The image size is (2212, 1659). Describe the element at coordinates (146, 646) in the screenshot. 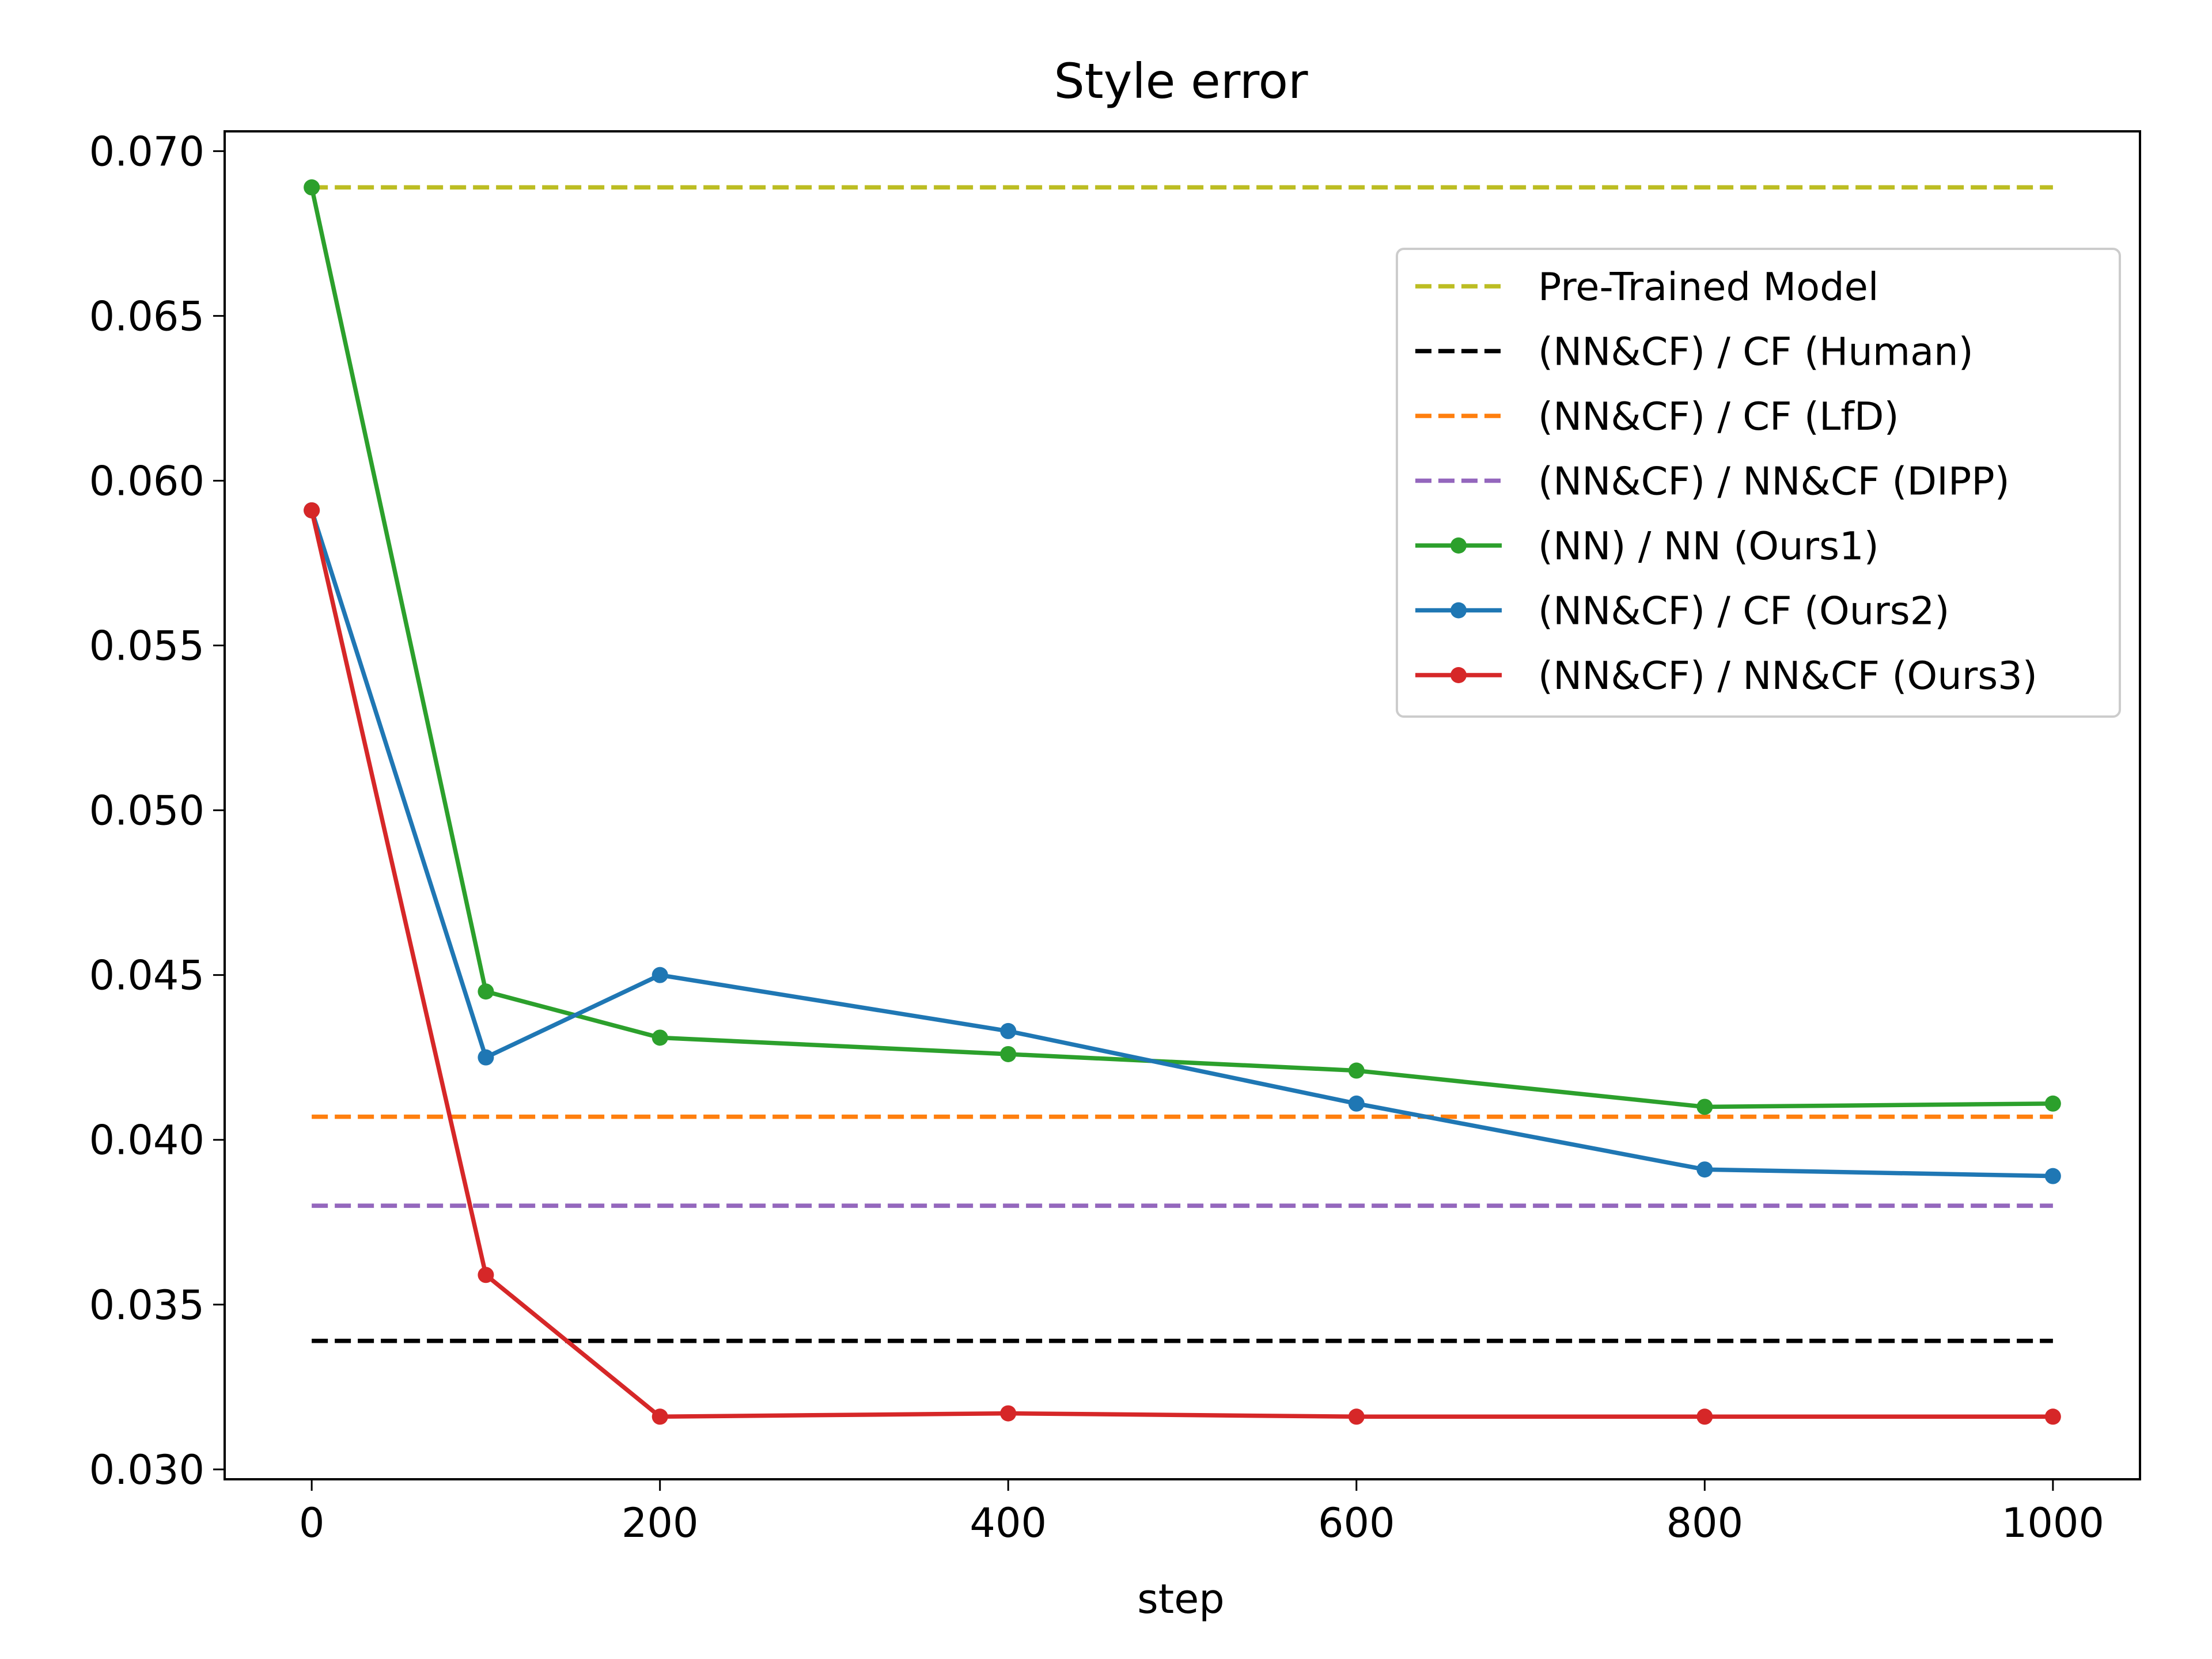

I see `y-tick-label: 0.055` at that location.